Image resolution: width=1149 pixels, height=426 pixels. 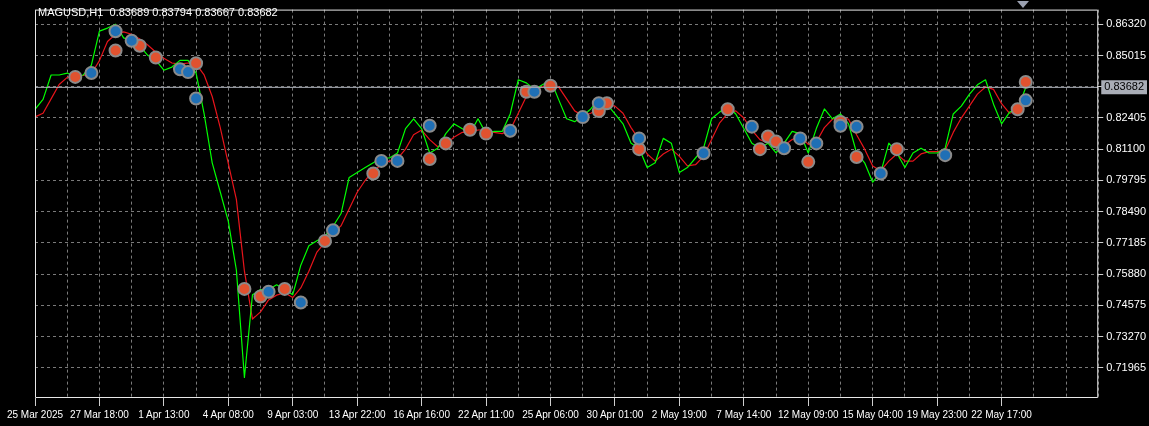 What do you see at coordinates (228, 414) in the screenshot?
I see `x-tick-label: 4 Apr 08:00` at bounding box center [228, 414].